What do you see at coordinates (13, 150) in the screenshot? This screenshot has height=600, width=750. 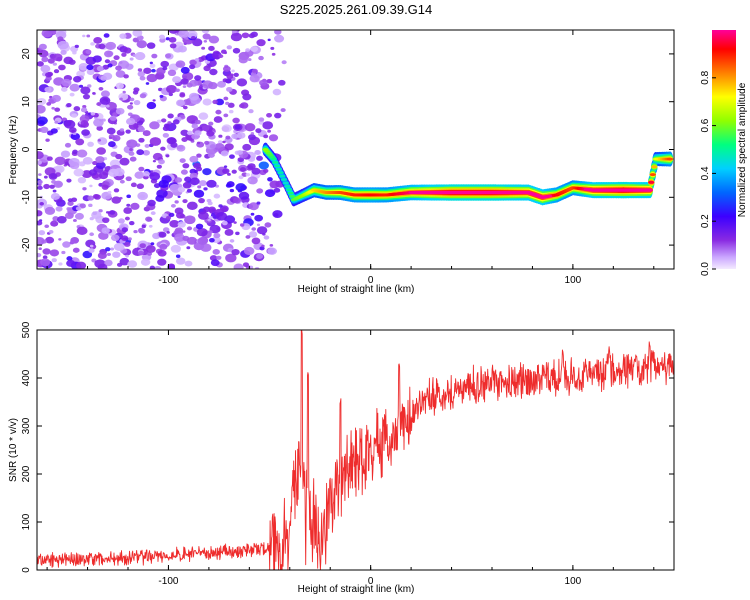 I see `spectrogram-ylabel: Frequency (Hz)` at bounding box center [13, 150].